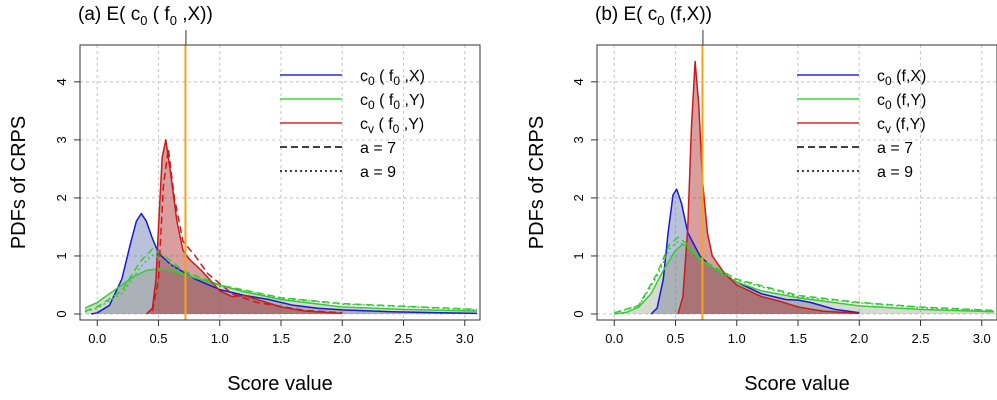  What do you see at coordinates (173, 20) in the screenshot?
I see `title-args-sub: 0` at bounding box center [173, 20].